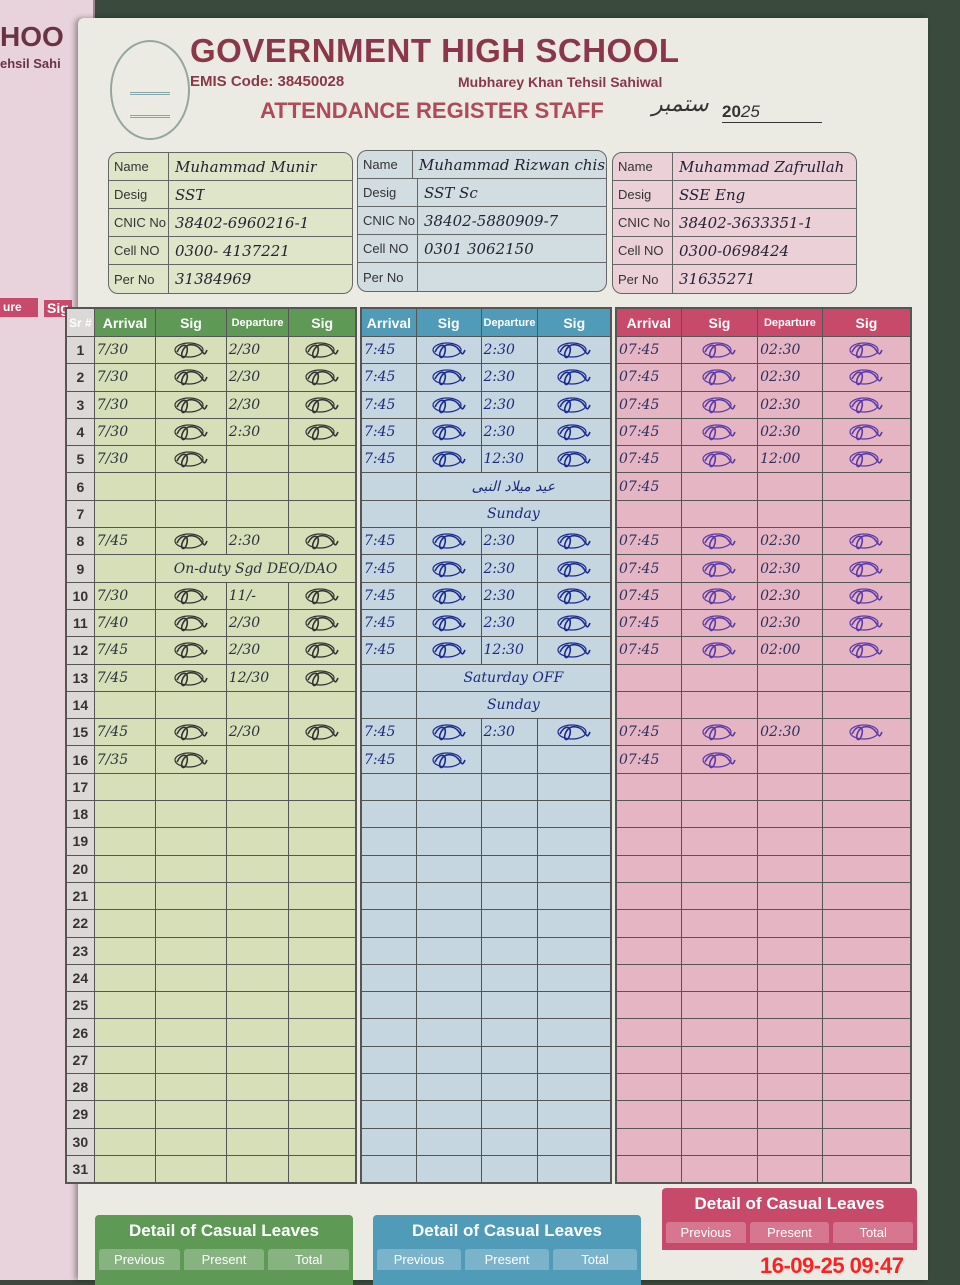  What do you see at coordinates (486, 350) in the screenshot?
I see `table-row: 7:45 2:30` at bounding box center [486, 350].